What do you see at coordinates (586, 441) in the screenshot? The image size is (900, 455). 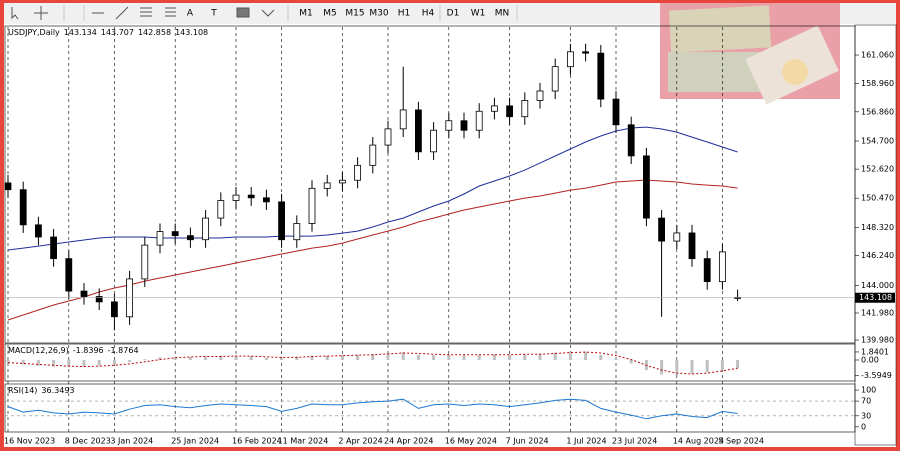 I see `date-label: 1 Jul 2024` at bounding box center [586, 441].